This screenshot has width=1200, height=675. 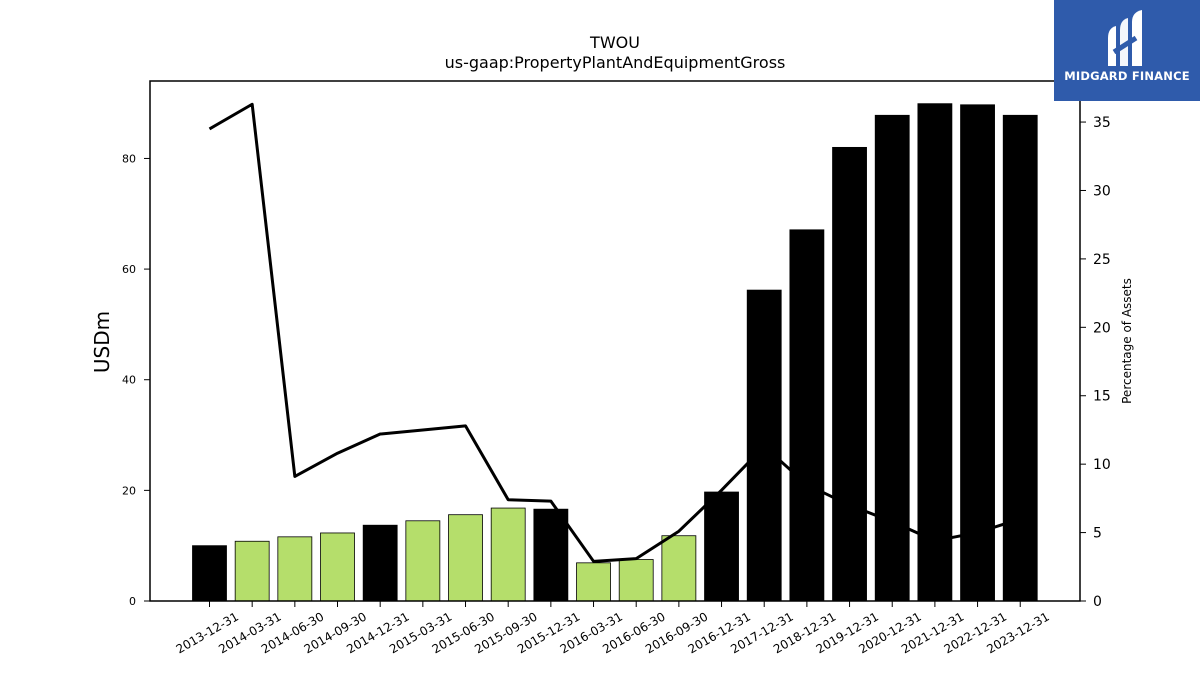 What do you see at coordinates (1102, 465) in the screenshot?
I see `y2-tick-label: 10` at bounding box center [1102, 465].